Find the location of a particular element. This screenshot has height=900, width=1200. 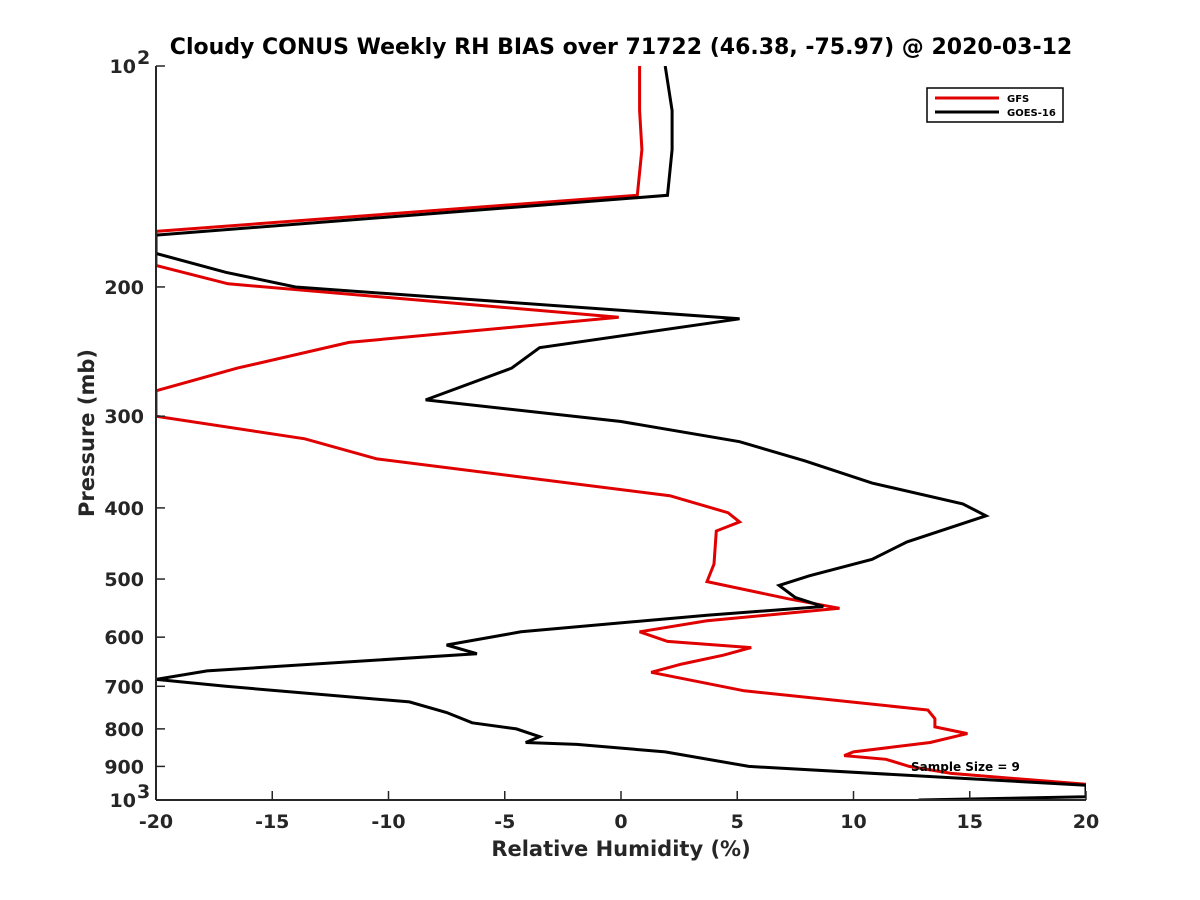

x-tick-label: 5 is located at coordinates (737, 822).